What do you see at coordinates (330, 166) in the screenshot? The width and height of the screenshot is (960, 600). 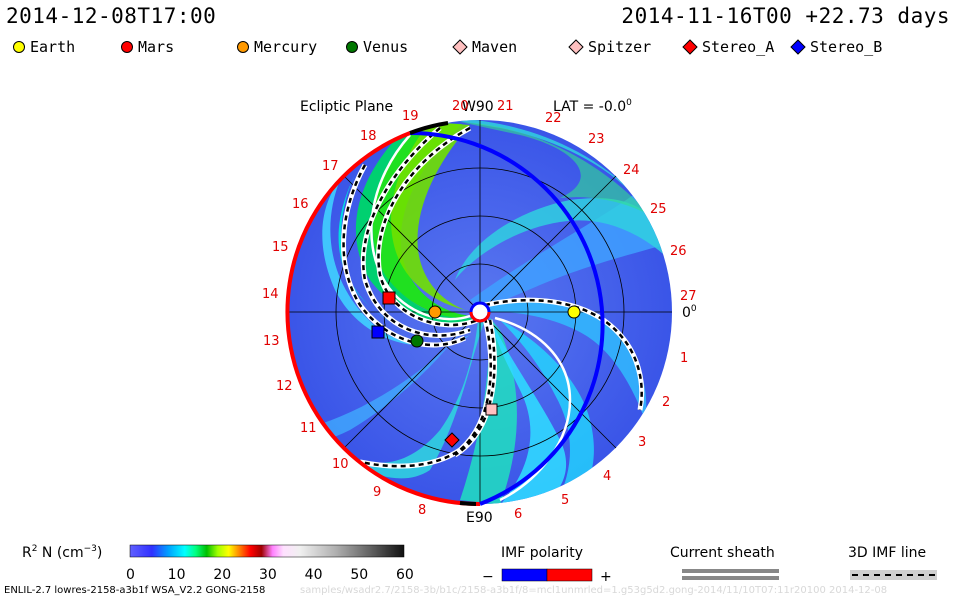 I see `carrington-tick-17: 17` at bounding box center [330, 166].